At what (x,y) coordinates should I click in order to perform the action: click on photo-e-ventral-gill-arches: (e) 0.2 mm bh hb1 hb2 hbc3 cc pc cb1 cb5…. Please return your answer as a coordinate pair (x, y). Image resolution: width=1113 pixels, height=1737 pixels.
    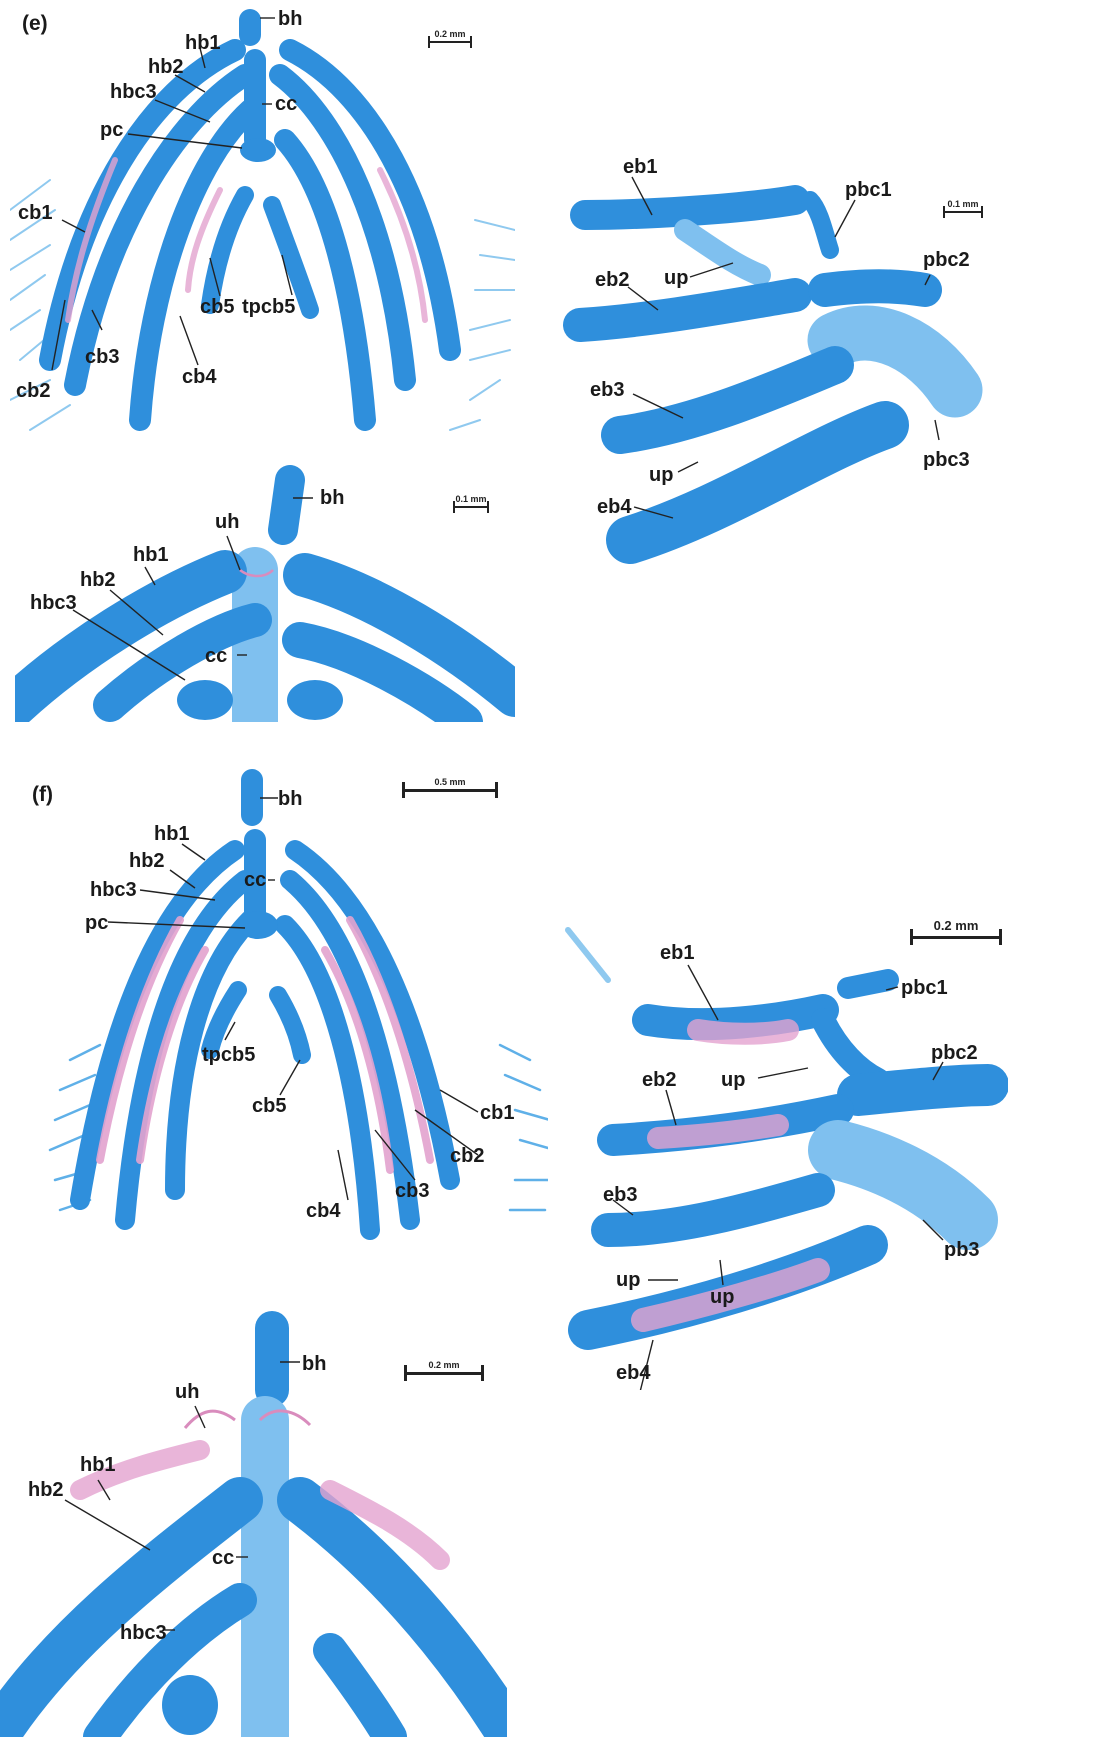
    Looking at the image, I should click on (262, 223).